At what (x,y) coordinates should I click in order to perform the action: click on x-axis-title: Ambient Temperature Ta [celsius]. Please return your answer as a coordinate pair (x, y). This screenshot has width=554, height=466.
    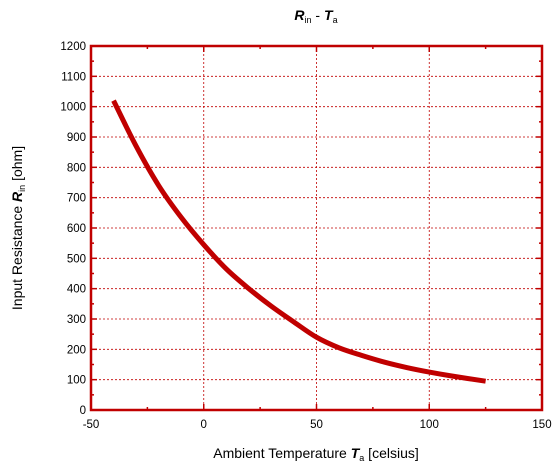
    Looking at the image, I should click on (316, 454).